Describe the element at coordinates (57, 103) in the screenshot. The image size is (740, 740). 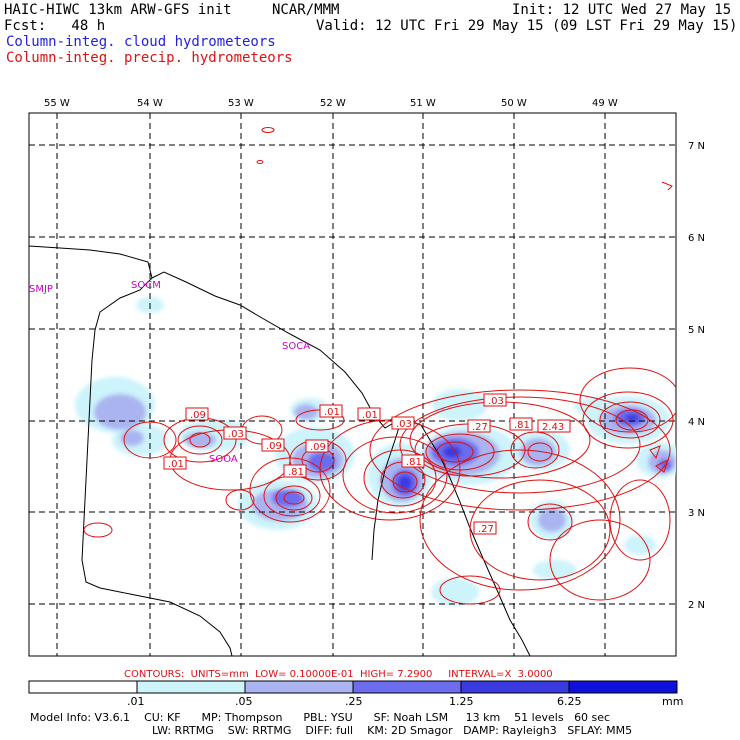
I see `lon-label: 55 W` at that location.